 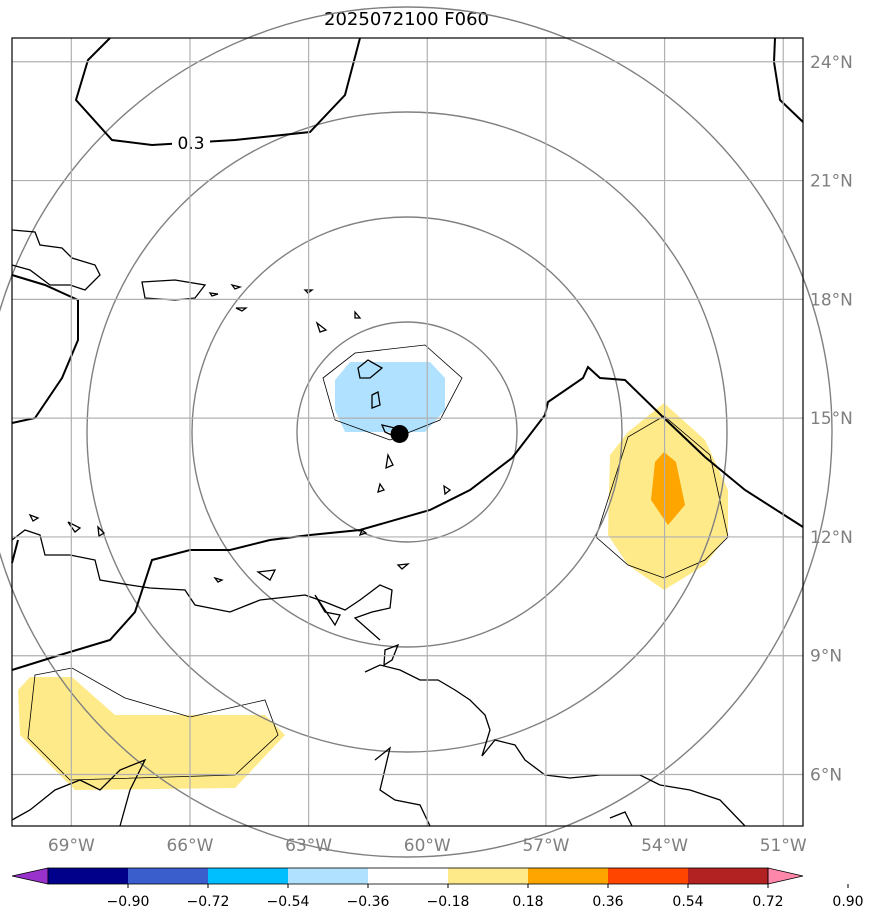 What do you see at coordinates (153, 724) in the screenshot?
I see `contour-thin-southwest` at bounding box center [153, 724].